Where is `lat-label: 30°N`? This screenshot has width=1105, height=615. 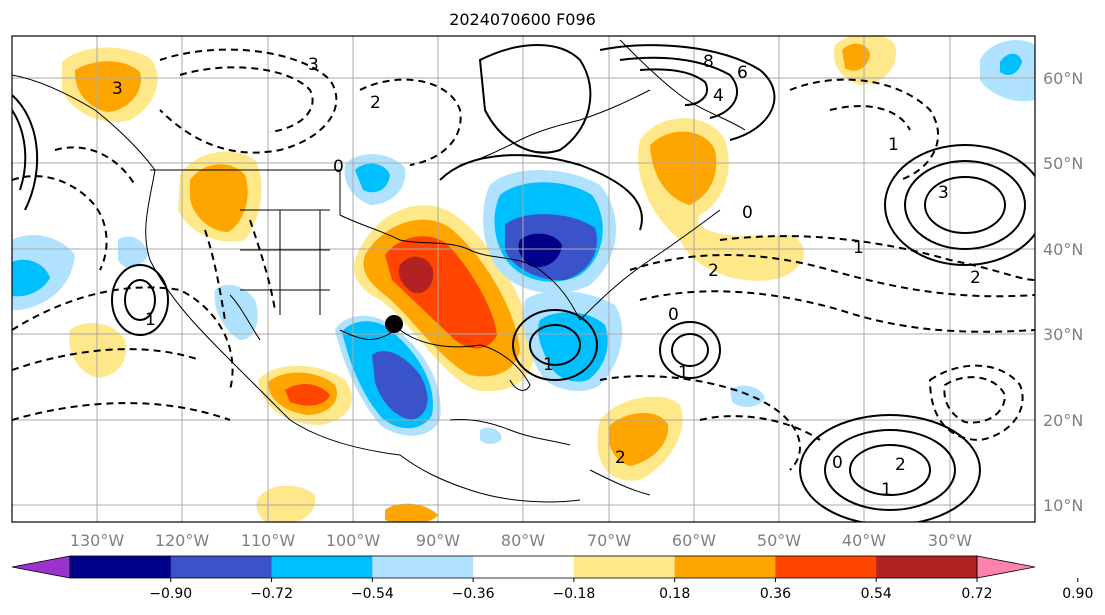 lat-label: 30°N is located at coordinates (1063, 334).